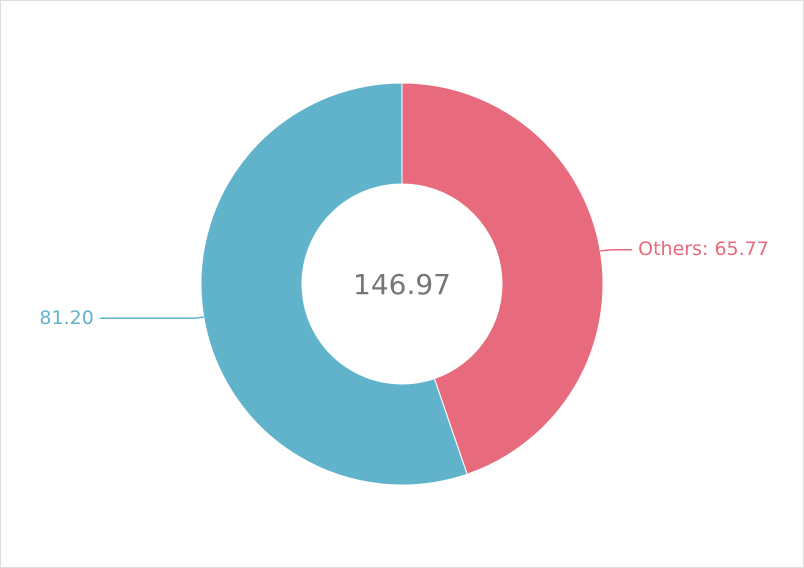 This screenshot has height=568, width=804. I want to click on center-label: 146.97, so click(402, 284).